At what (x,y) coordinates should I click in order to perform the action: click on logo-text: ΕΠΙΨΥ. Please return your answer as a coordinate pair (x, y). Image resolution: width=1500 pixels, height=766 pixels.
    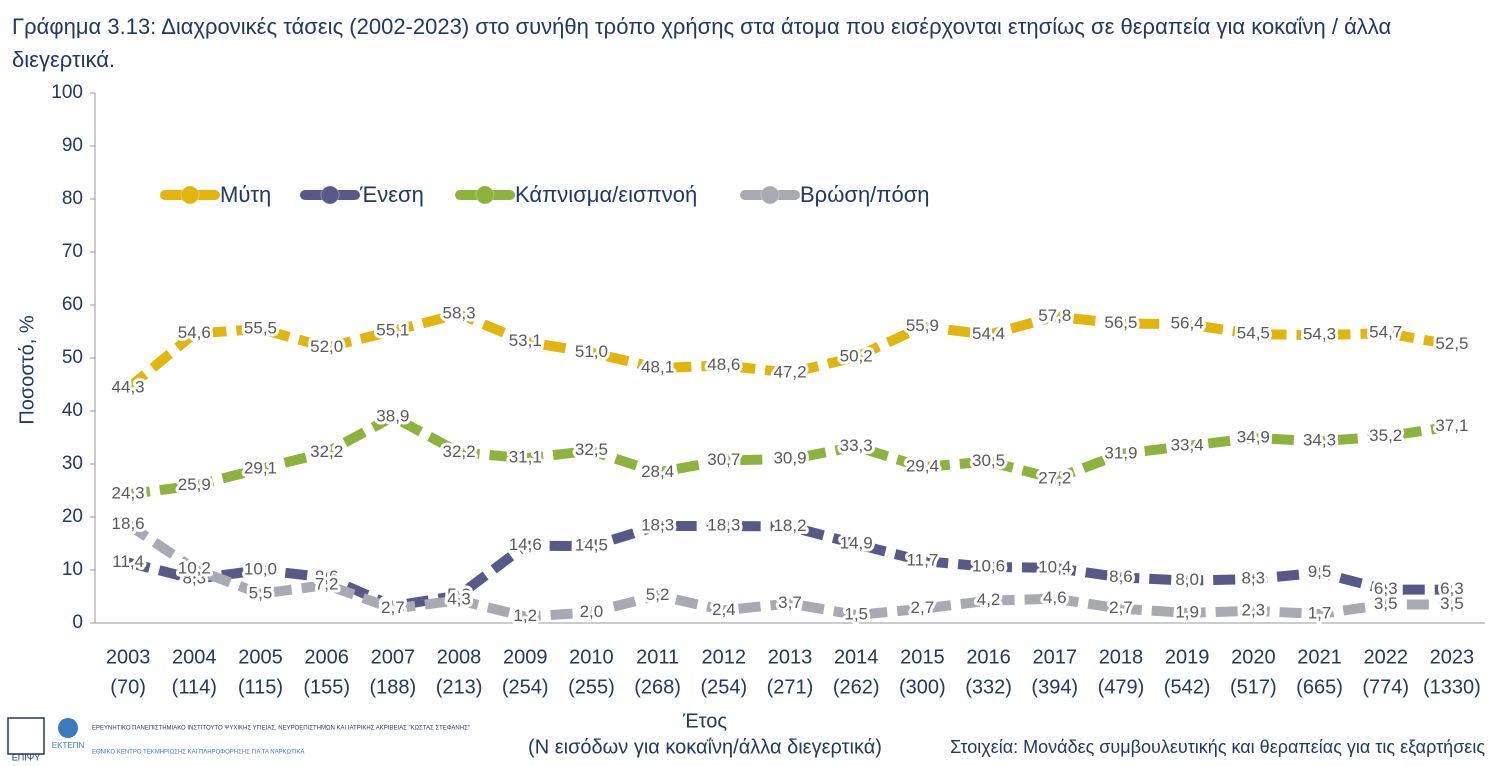
    Looking at the image, I should click on (26, 757).